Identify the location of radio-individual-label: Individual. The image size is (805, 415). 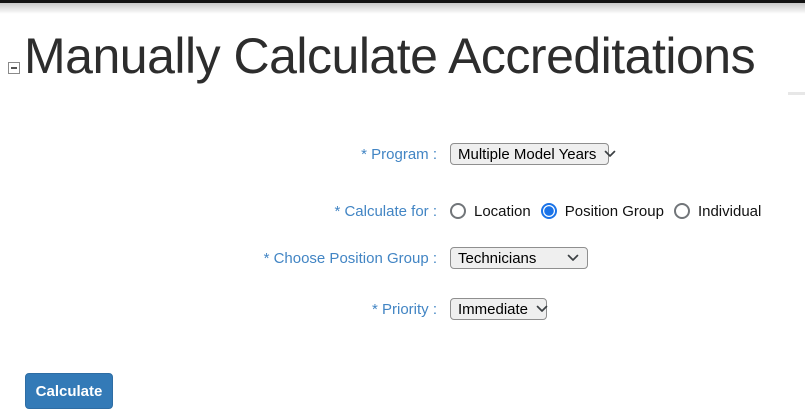
(729, 211).